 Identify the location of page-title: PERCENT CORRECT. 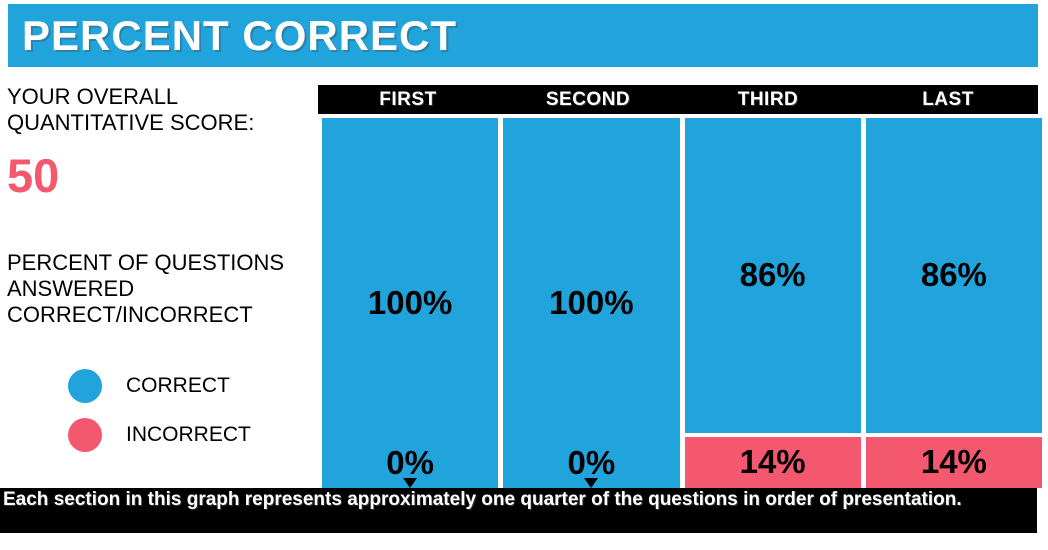
(240, 35).